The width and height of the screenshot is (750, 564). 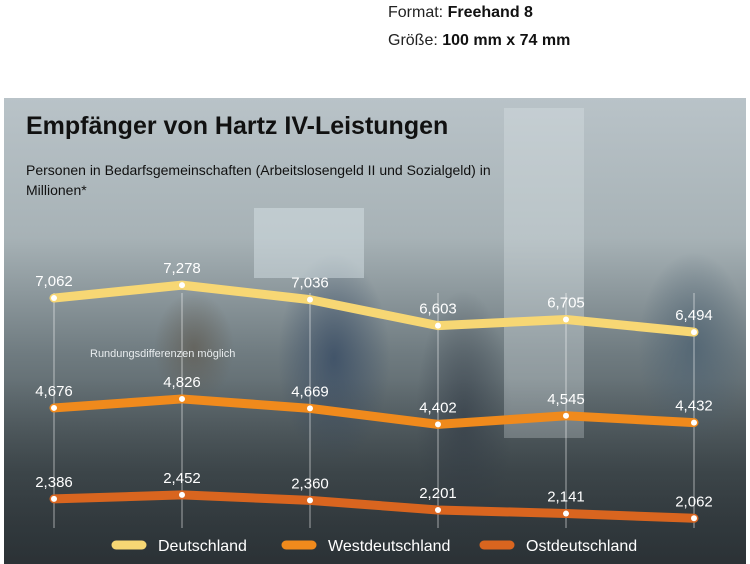 I want to click on series-line-deutschland, so click(x=374, y=308).